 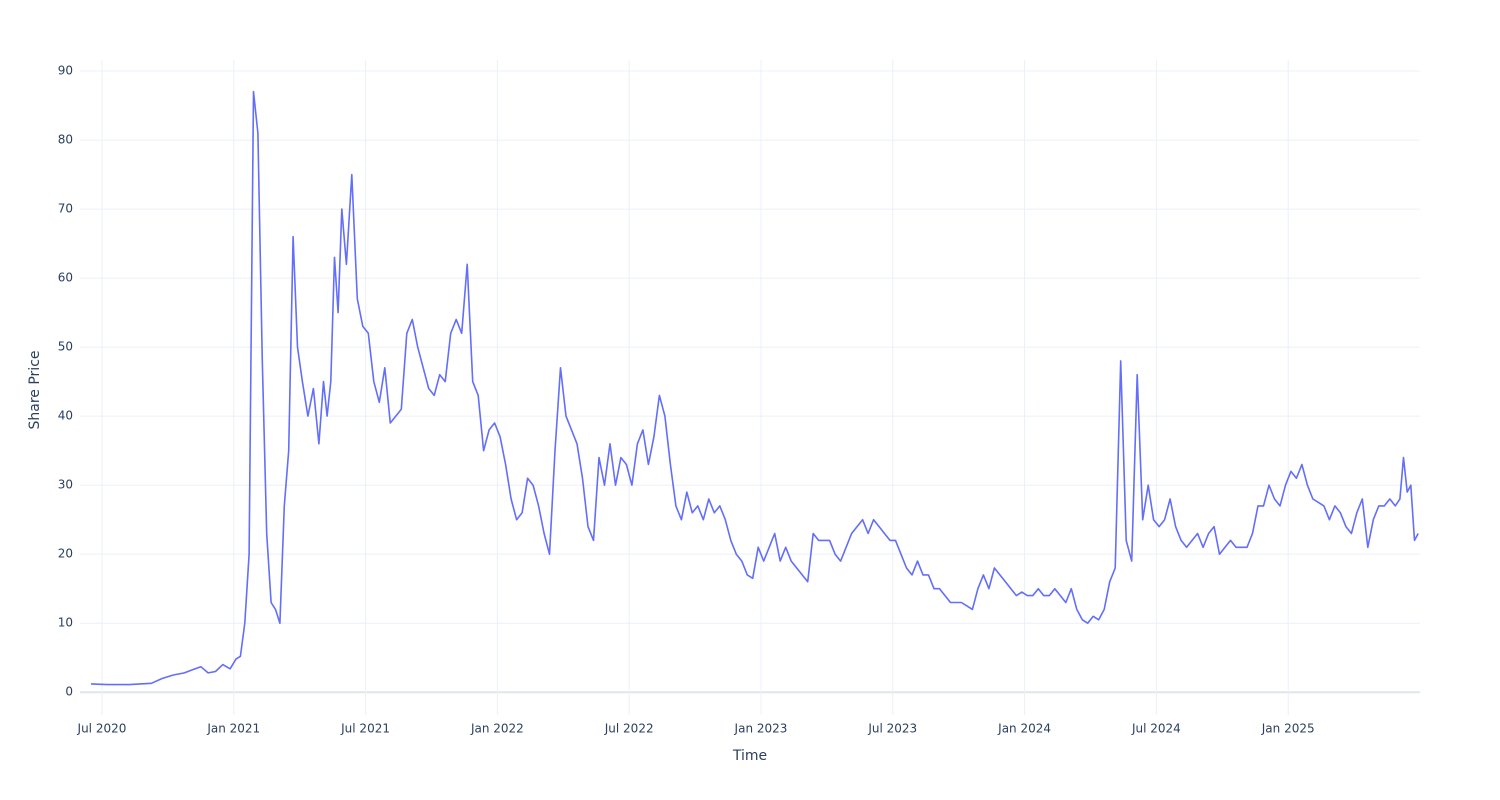 I want to click on x-tick-label: Jul 2024, so click(x=1156, y=729).